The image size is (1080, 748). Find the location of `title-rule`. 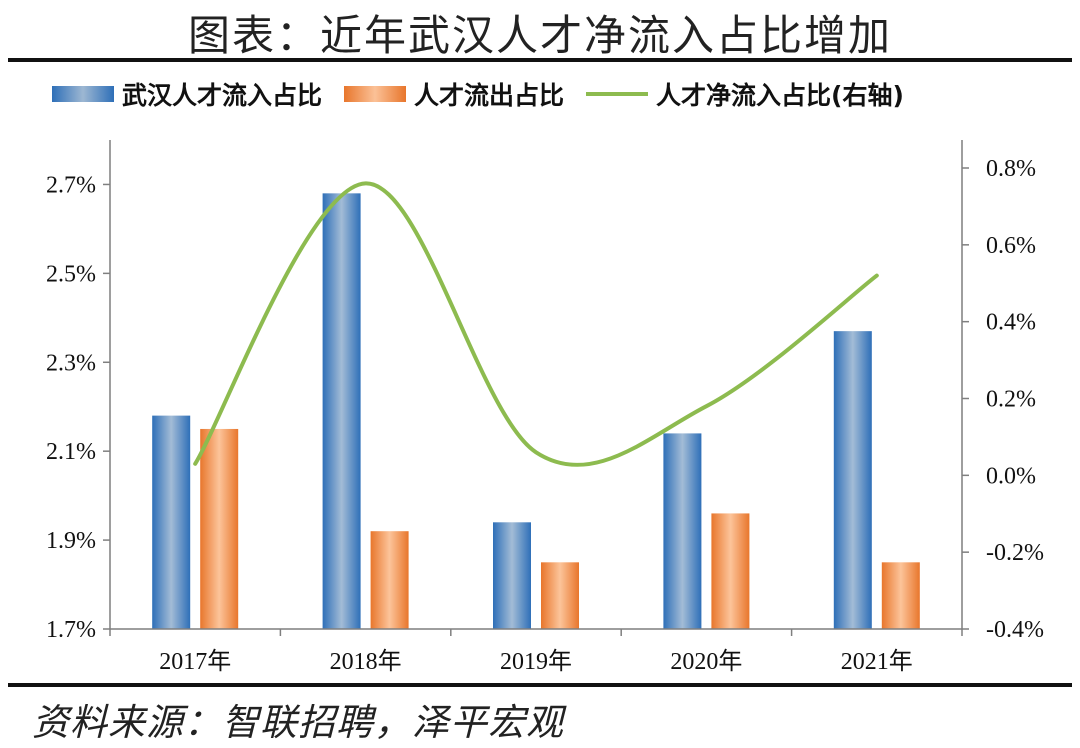

title-rule is located at coordinates (540, 60).